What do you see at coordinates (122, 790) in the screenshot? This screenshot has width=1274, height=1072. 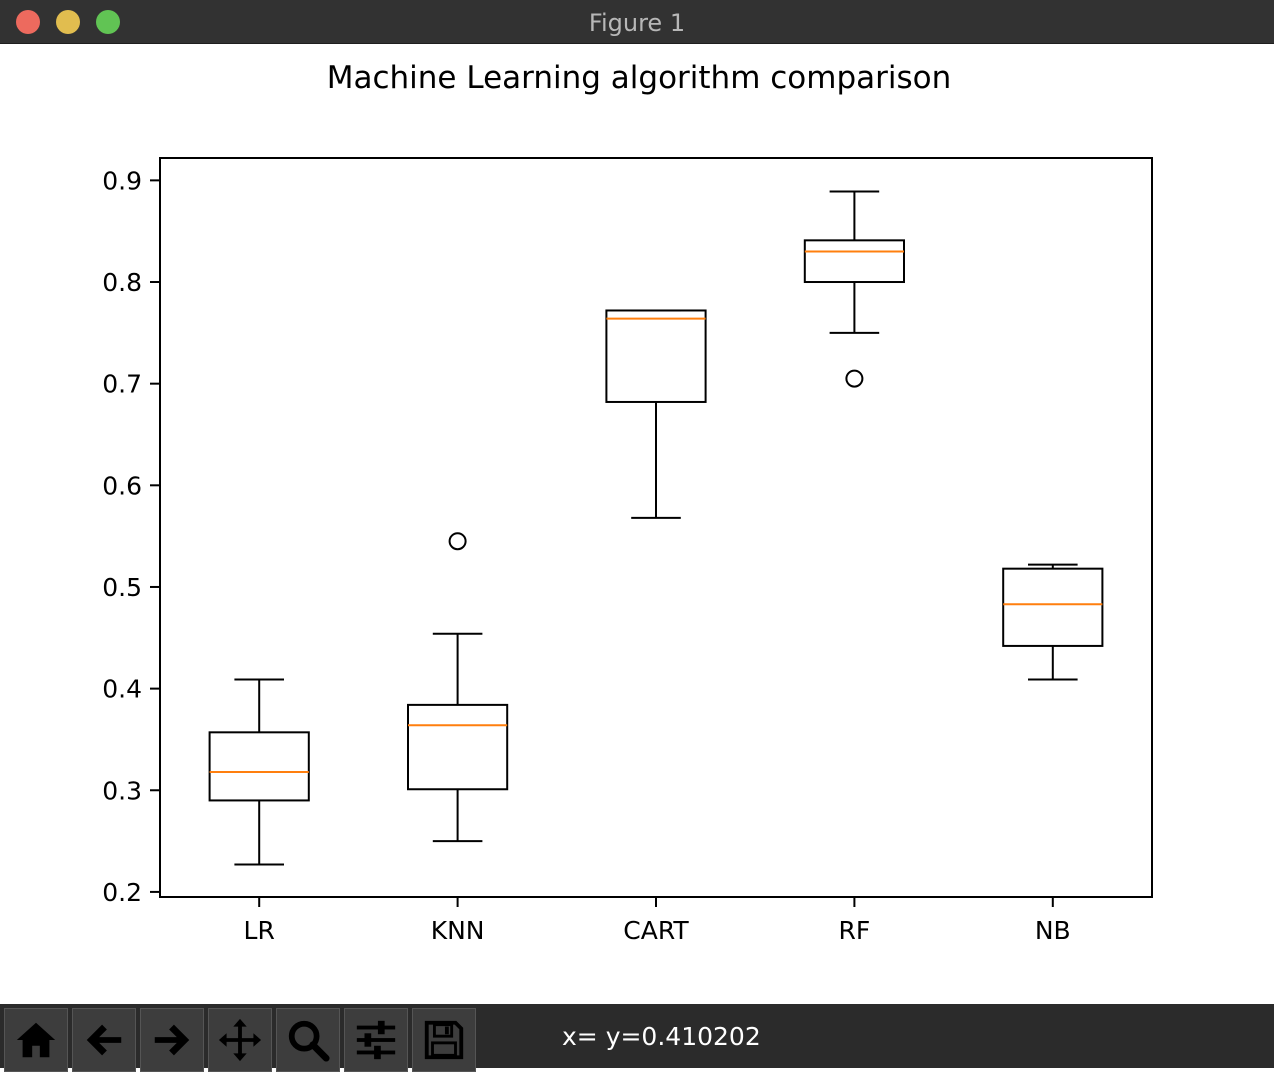 I see `y-tick-label: 0.3` at bounding box center [122, 790].